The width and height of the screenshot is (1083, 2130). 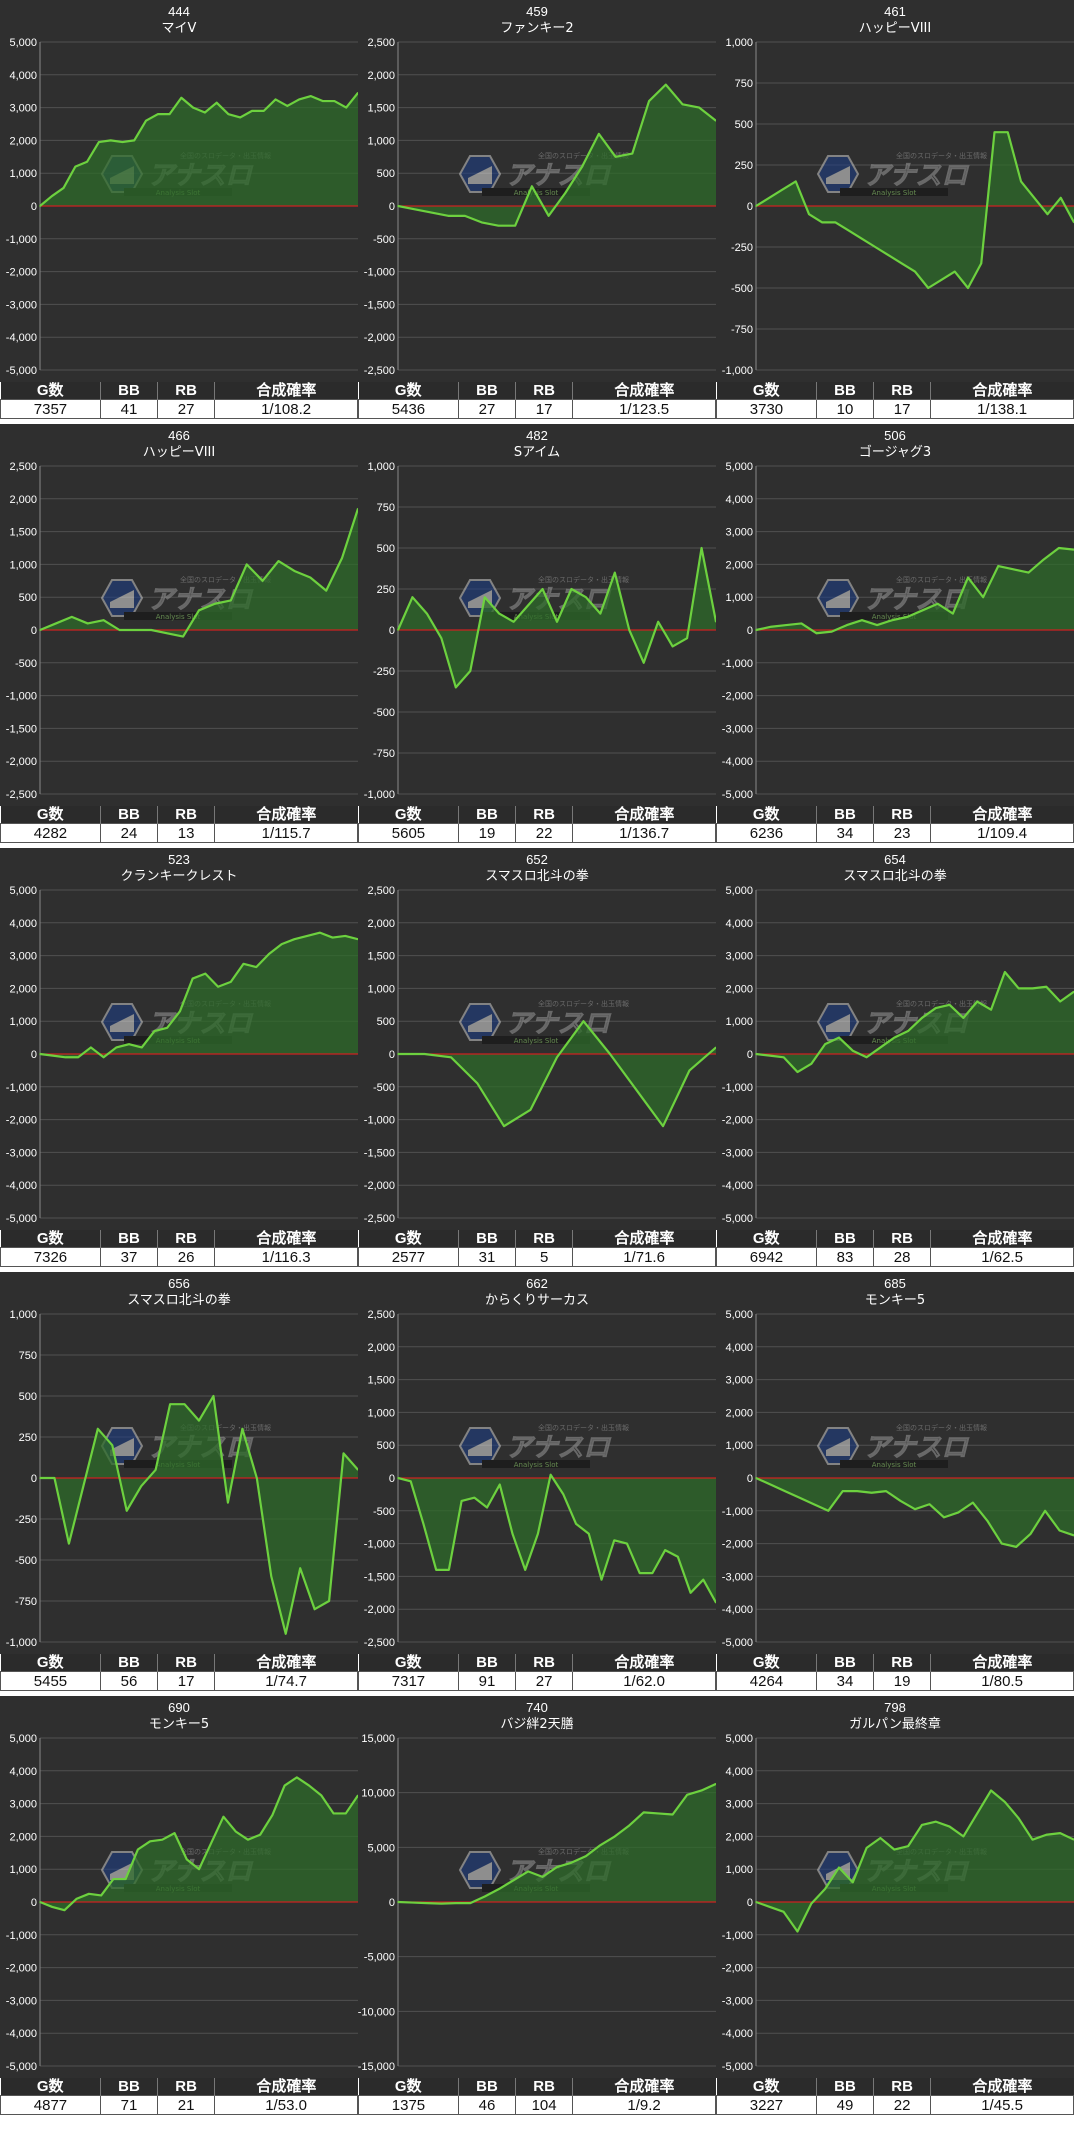 I want to click on machine-number: 690, so click(x=179, y=1707).